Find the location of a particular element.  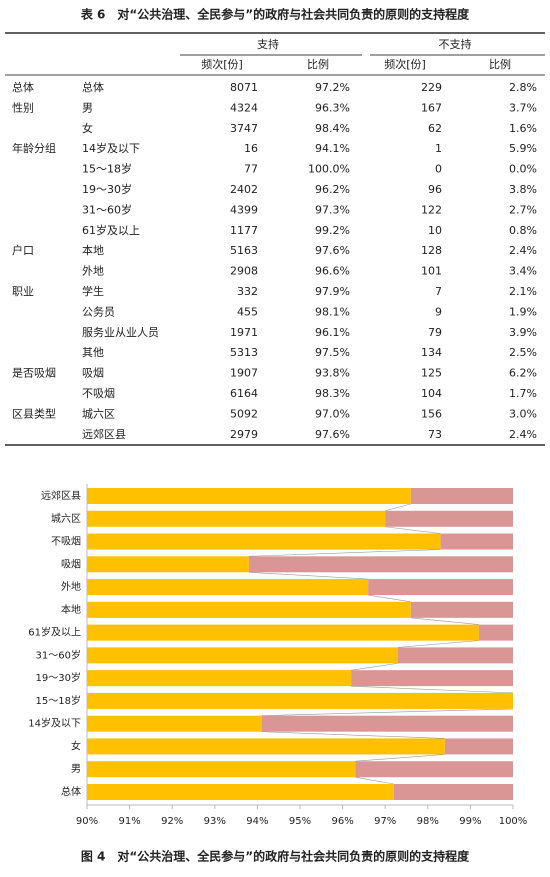

row-label: 远郊区县 is located at coordinates (104, 434).